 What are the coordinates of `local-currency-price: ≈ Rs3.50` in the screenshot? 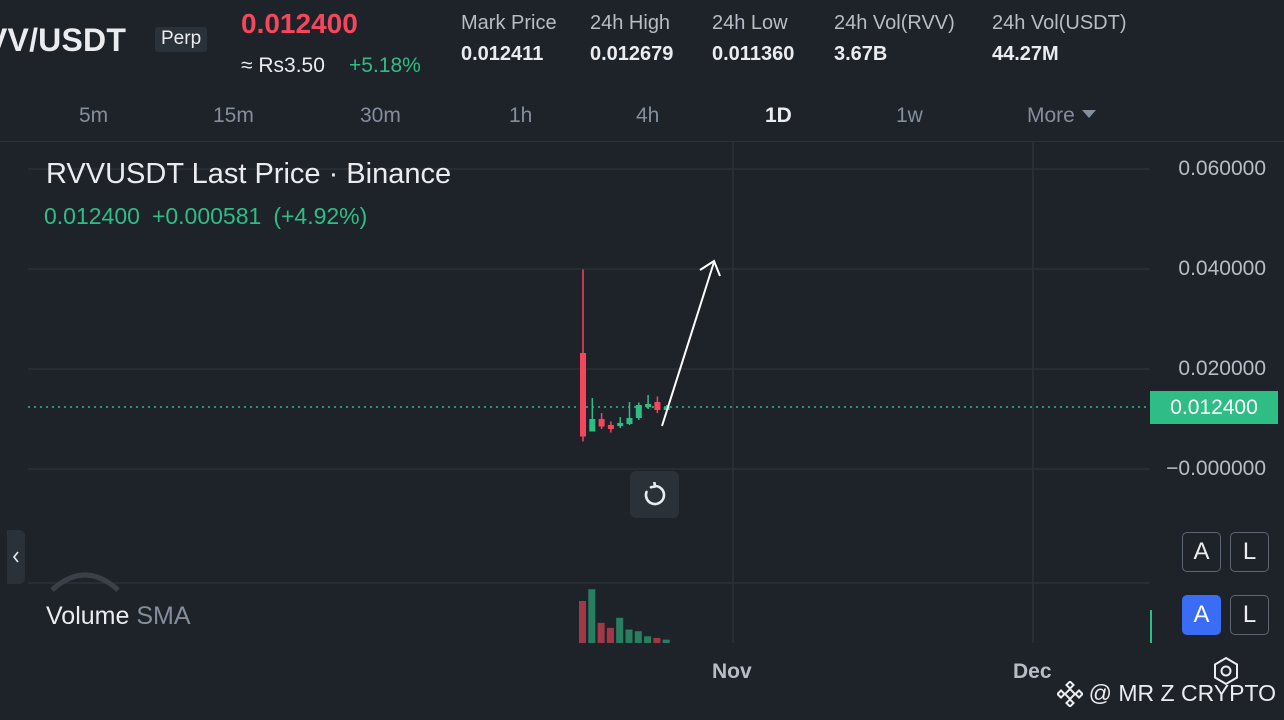 It's located at (283, 65).